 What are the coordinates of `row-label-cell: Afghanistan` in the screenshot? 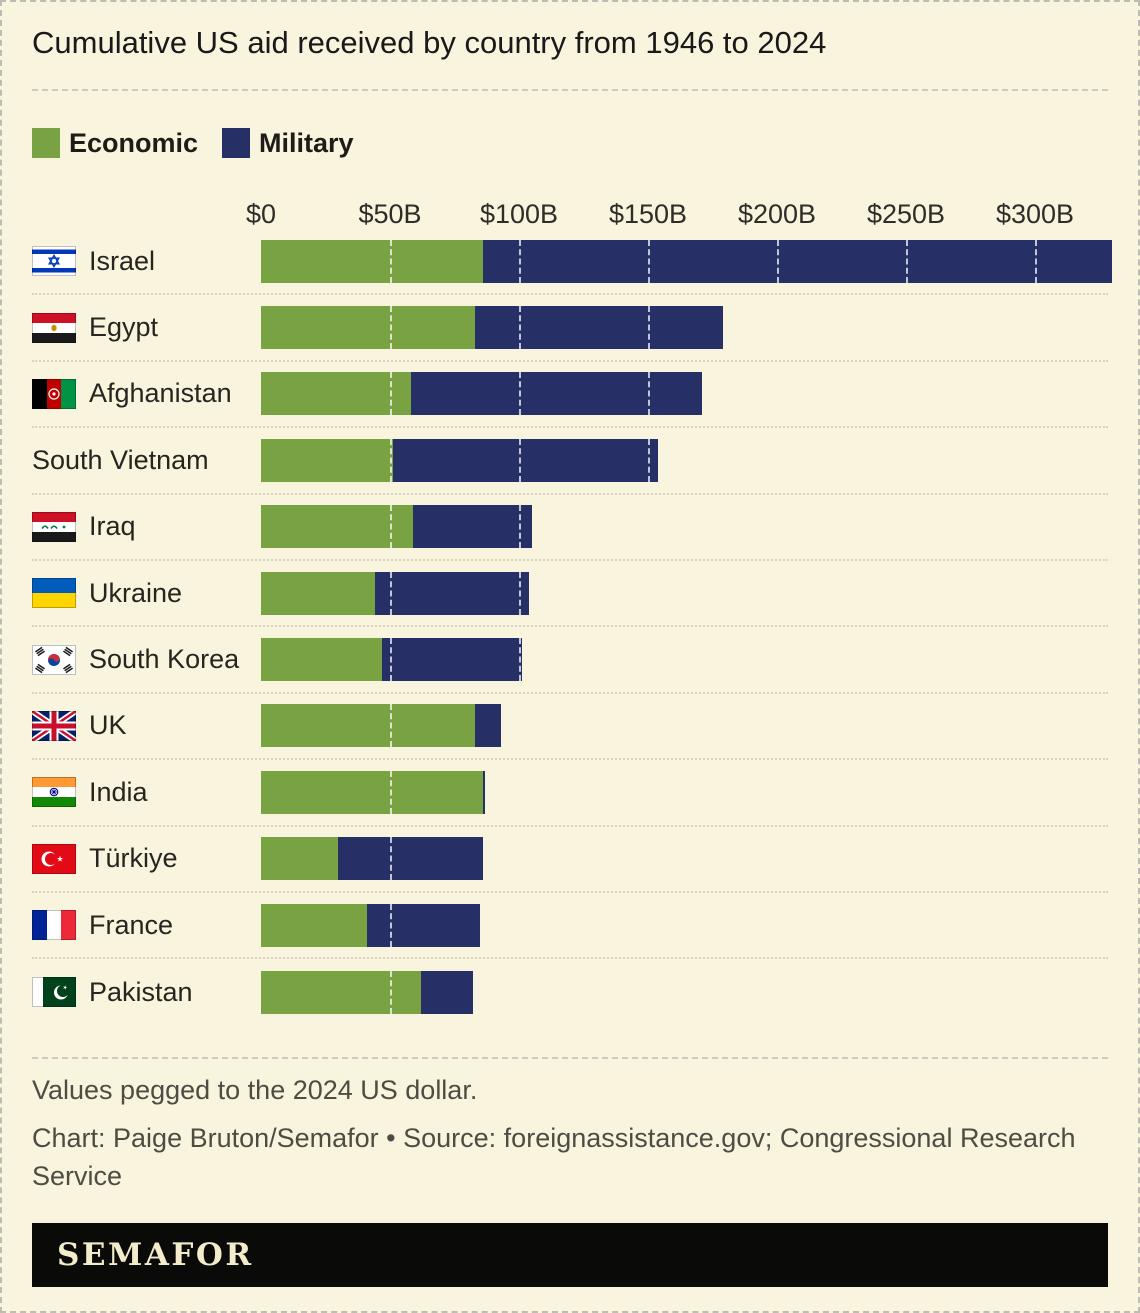 It's located at (146, 393).